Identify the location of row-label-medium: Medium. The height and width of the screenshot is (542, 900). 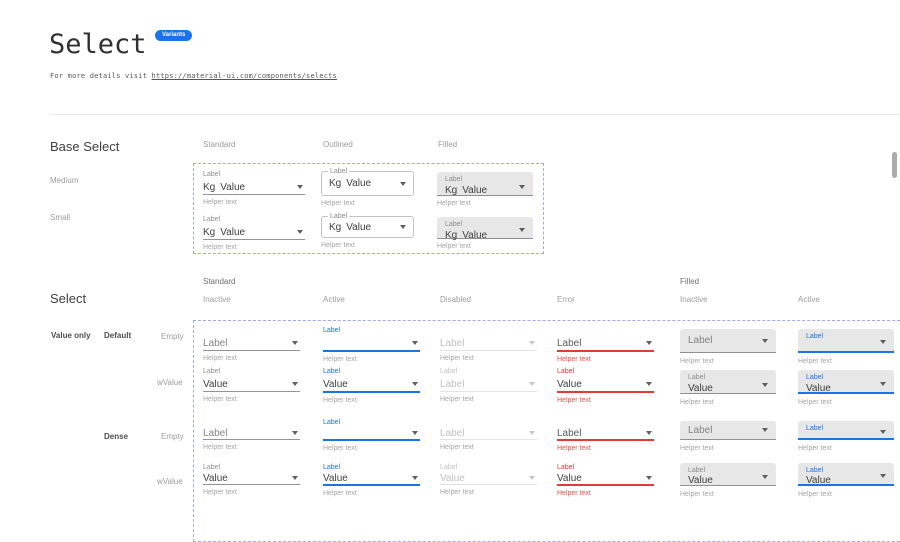
(64, 180).